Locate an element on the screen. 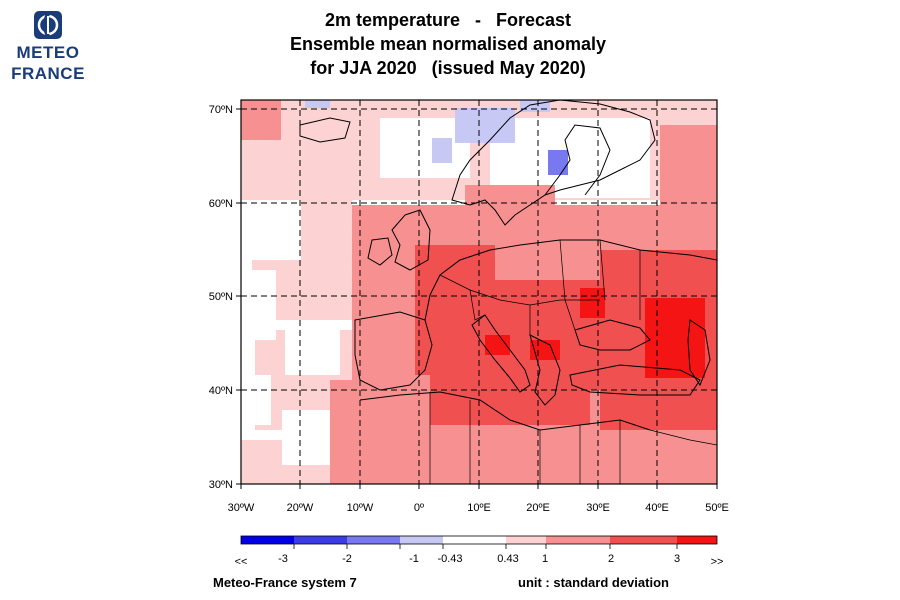 This screenshot has height=600, width=900. lon-label: 0º is located at coordinates (419, 508).